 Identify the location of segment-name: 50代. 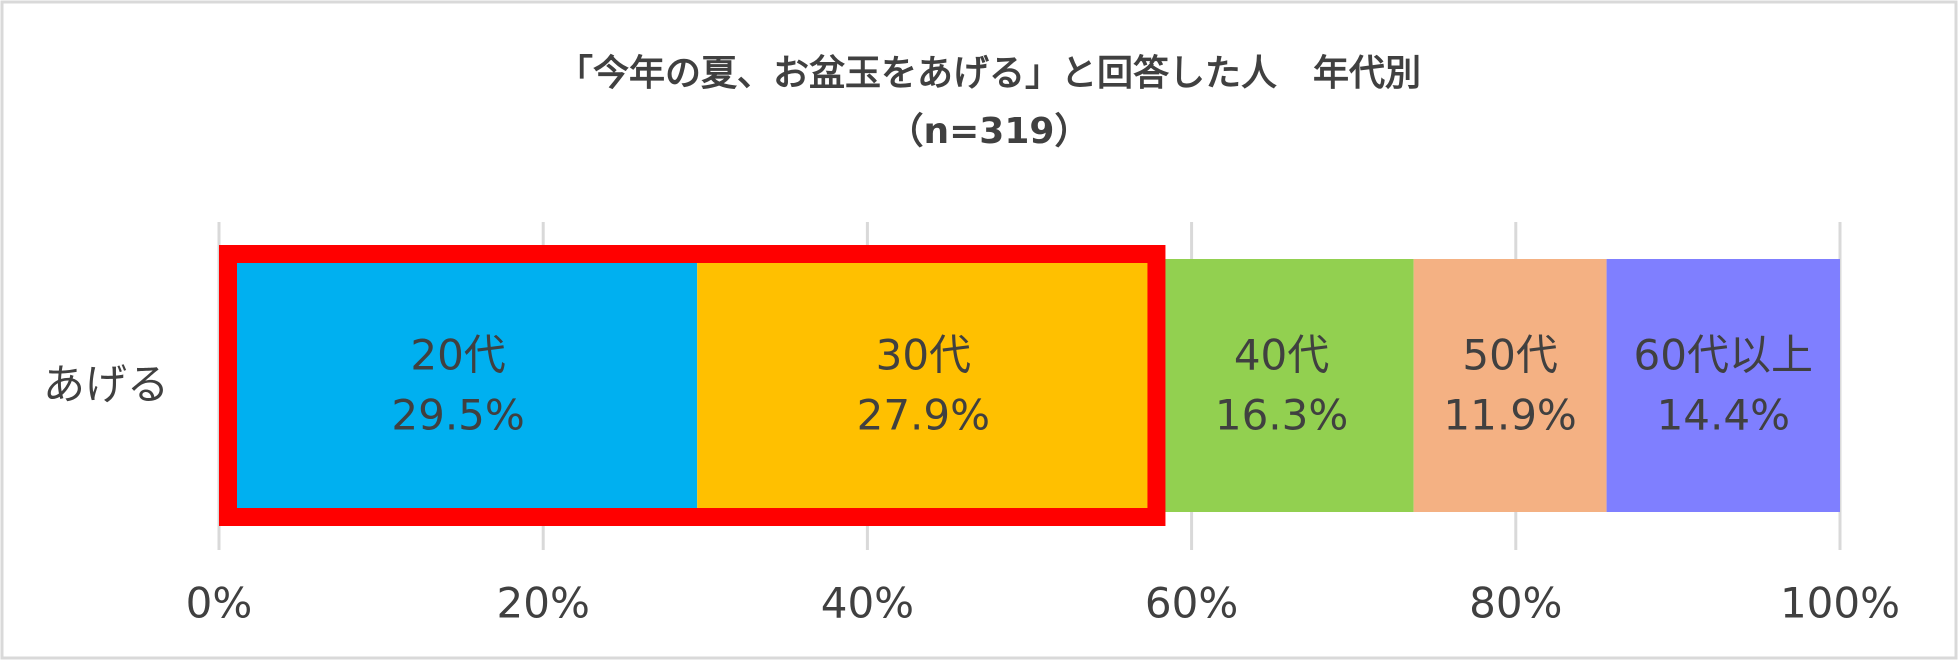
(1509, 355).